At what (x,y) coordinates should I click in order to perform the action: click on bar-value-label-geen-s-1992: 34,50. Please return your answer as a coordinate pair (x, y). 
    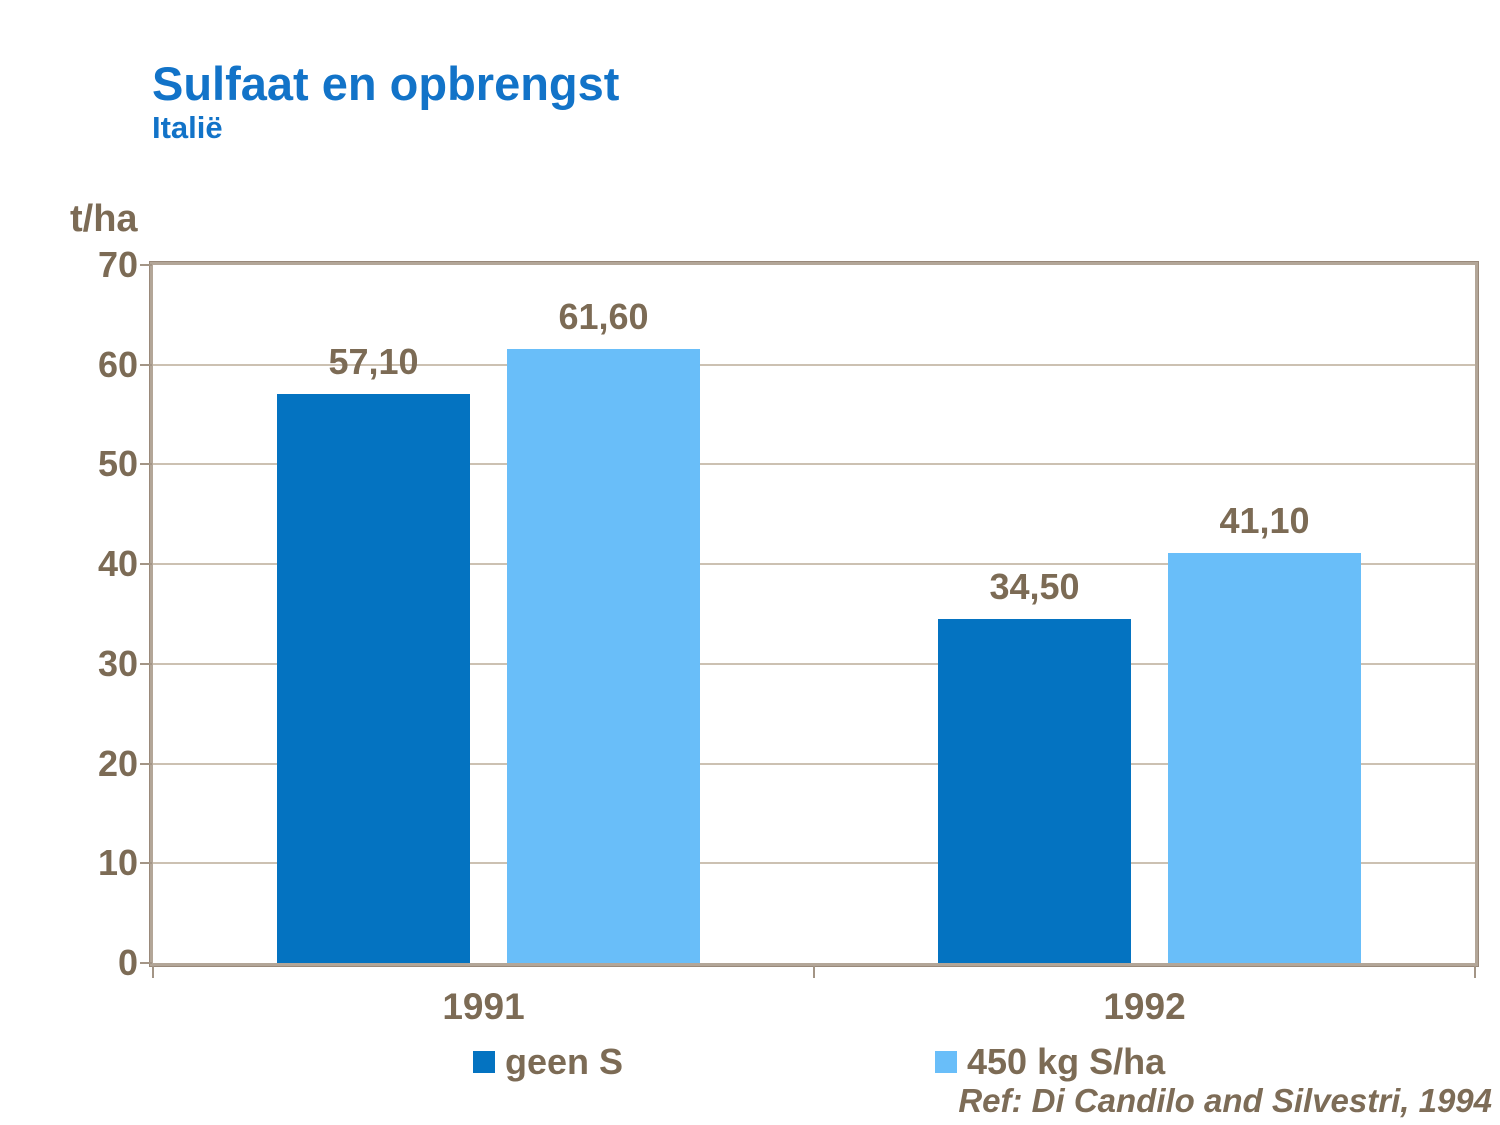
    Looking at the image, I should click on (1034, 586).